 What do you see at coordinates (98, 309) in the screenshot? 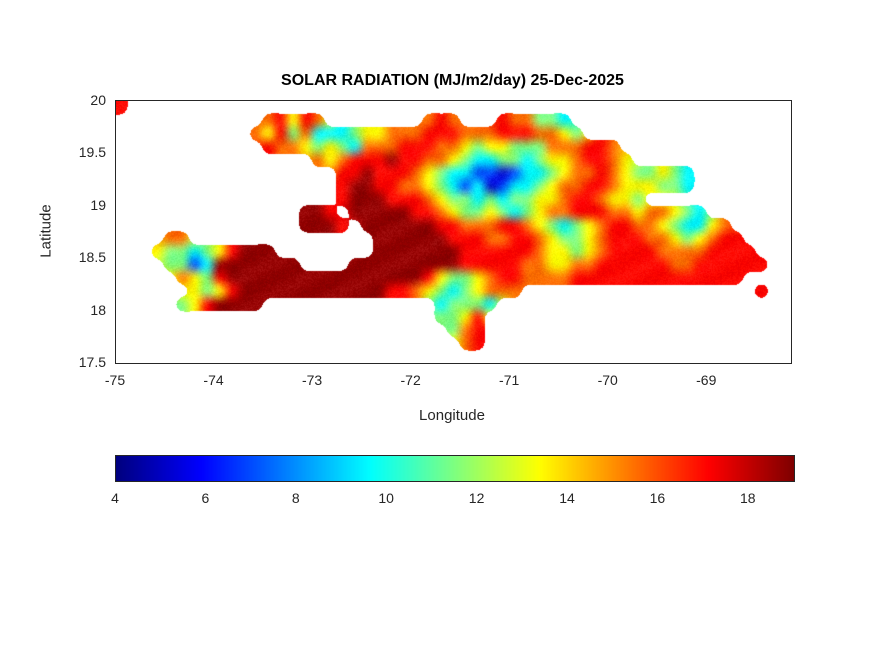
I see `y-tick-label: 18` at bounding box center [98, 309].